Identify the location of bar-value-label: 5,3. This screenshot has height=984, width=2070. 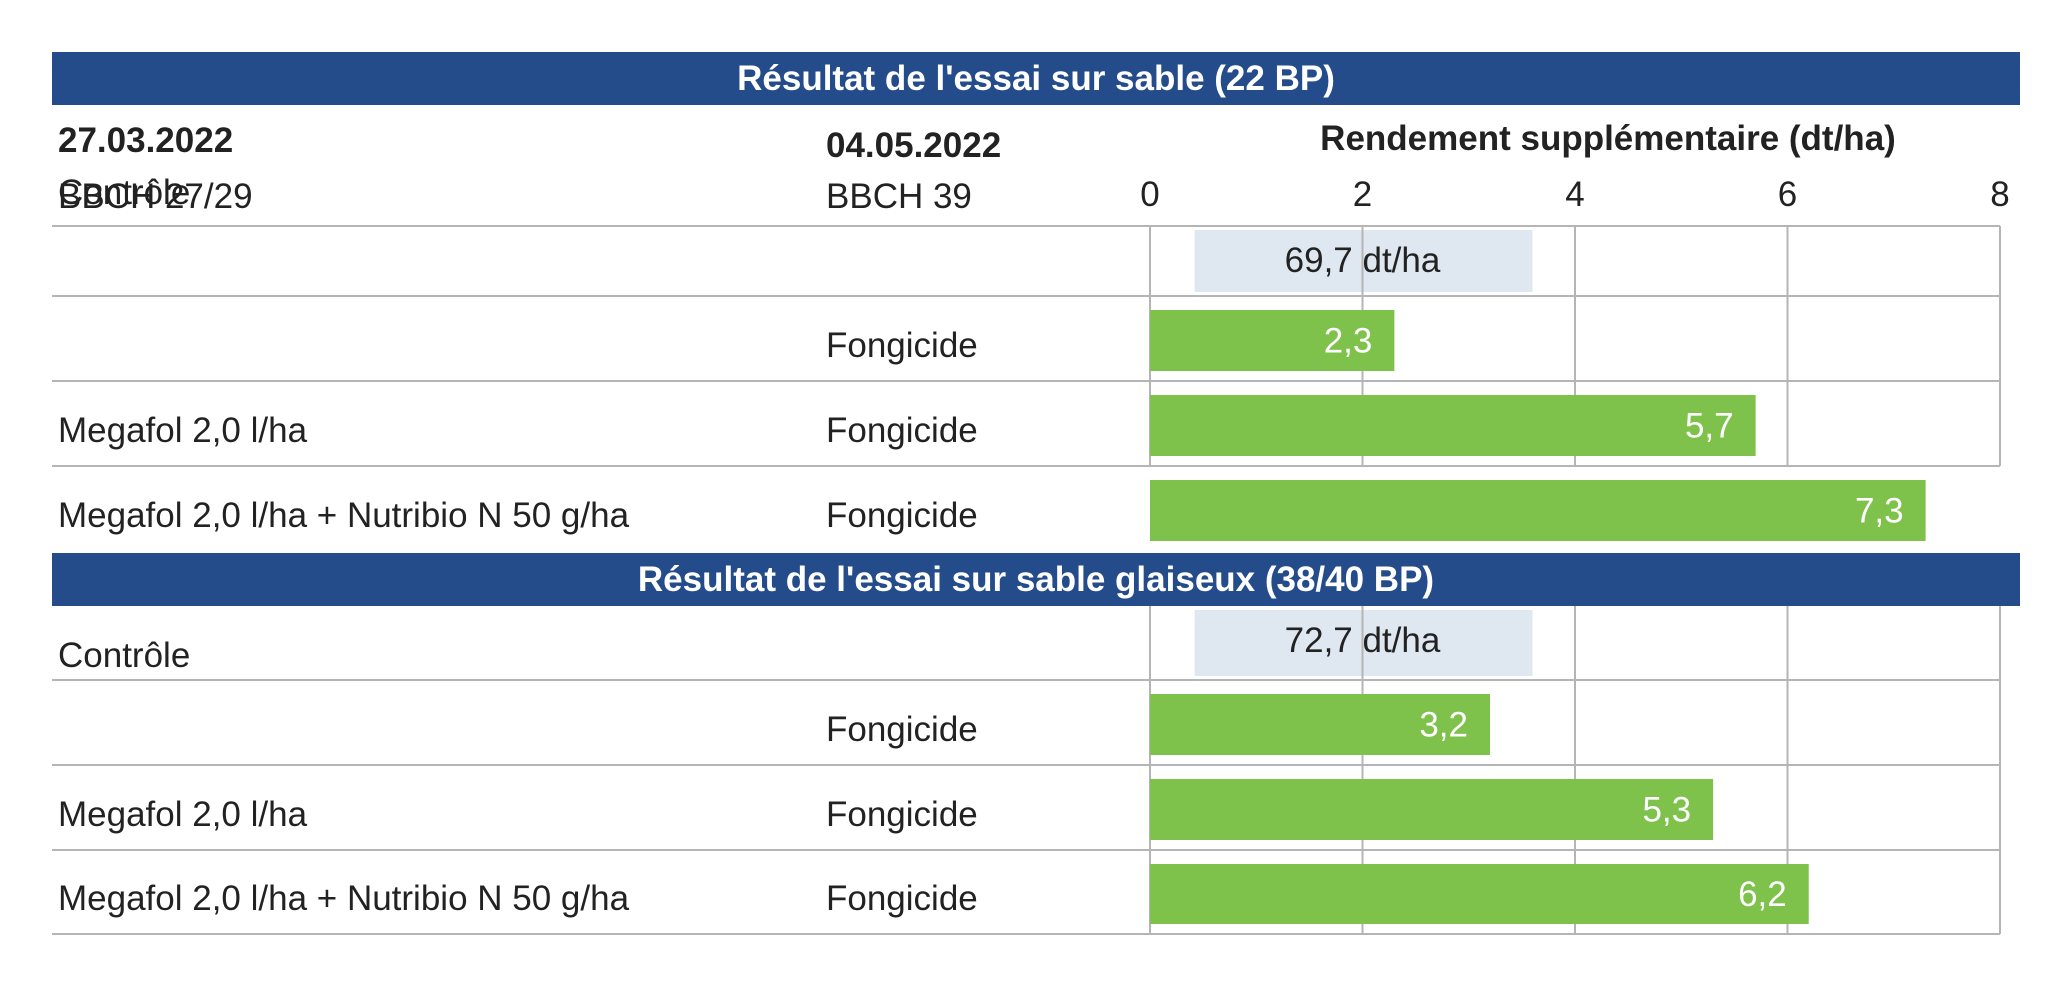
(1666, 810).